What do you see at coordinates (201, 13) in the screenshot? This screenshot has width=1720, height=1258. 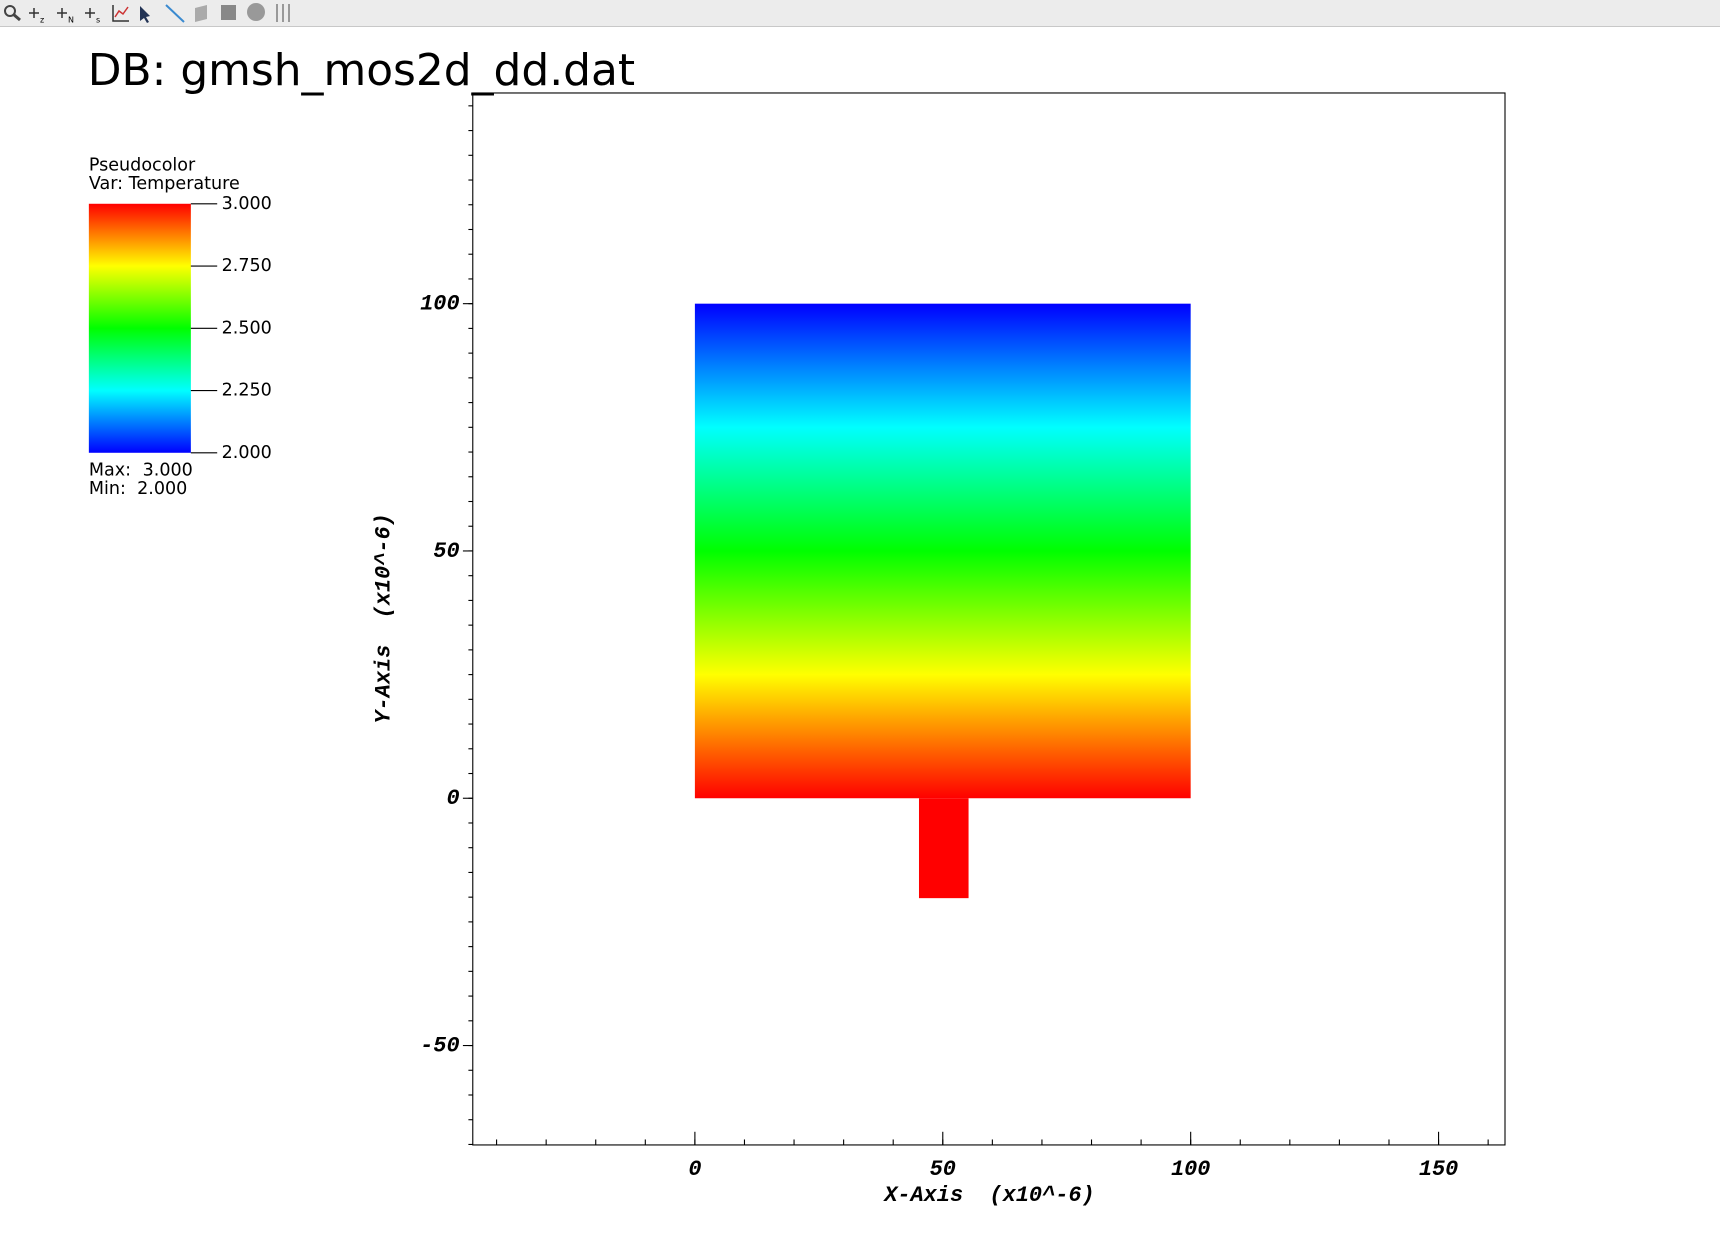 I see `plane-icon` at bounding box center [201, 13].